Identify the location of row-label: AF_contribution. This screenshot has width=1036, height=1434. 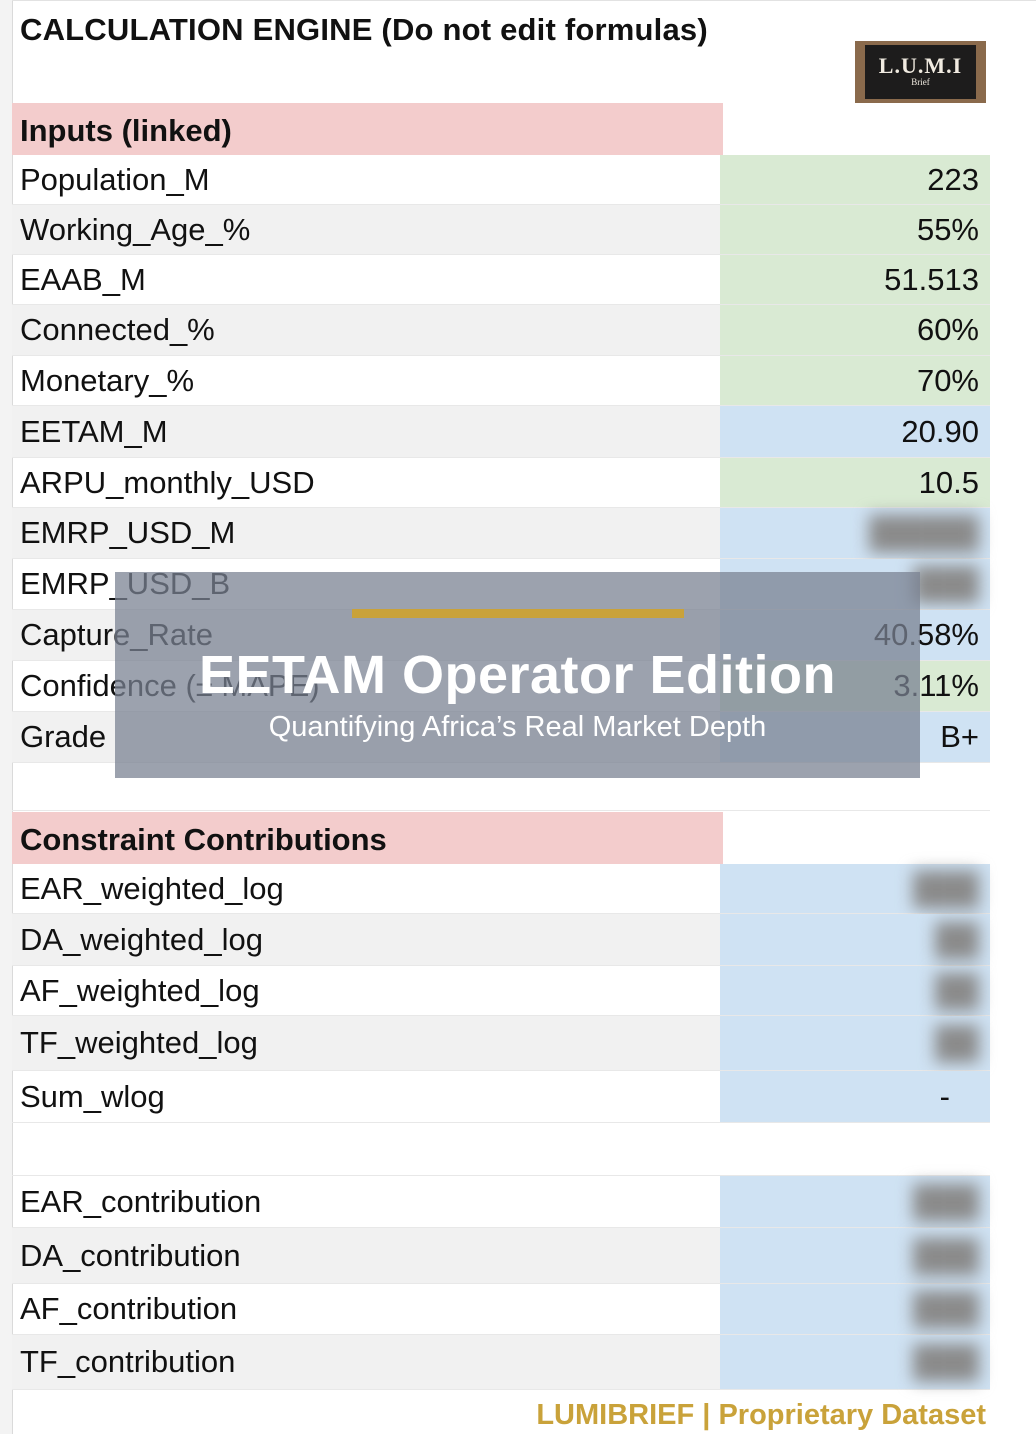
(129, 1308).